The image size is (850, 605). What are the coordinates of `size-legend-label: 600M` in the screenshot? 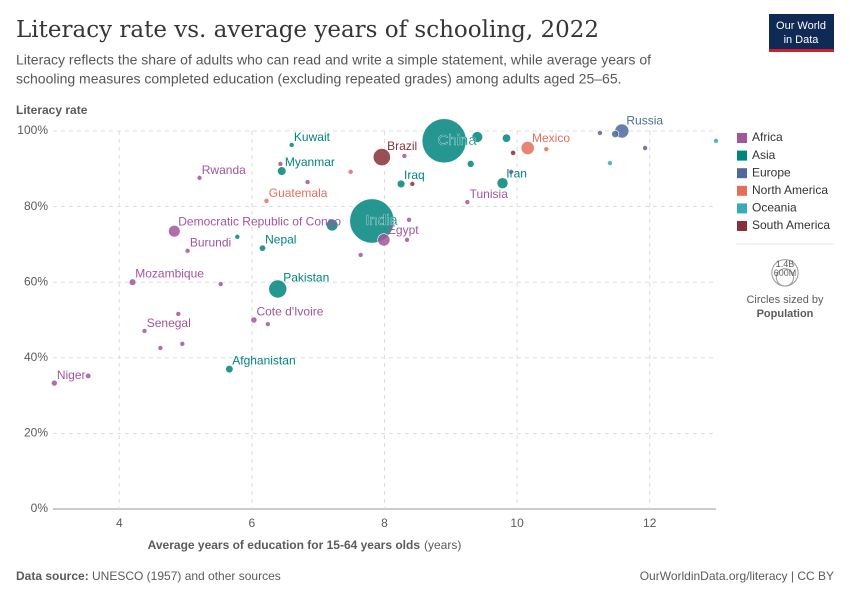 It's located at (785, 273).